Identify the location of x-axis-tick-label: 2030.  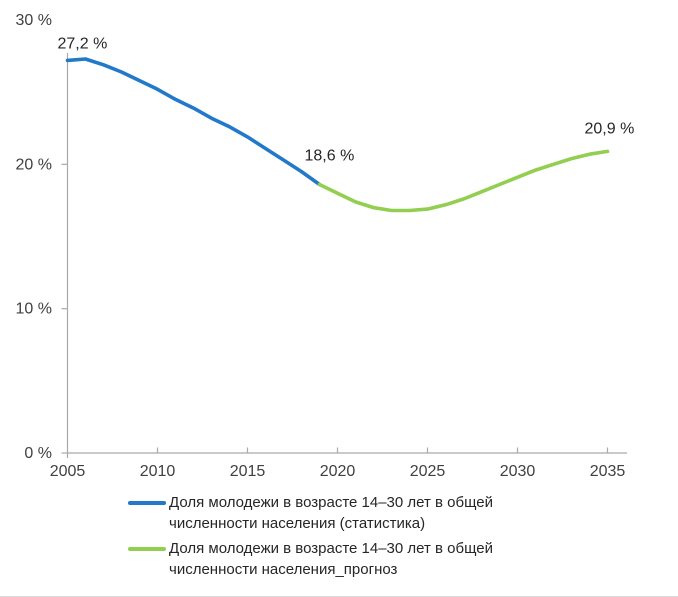
(518, 471).